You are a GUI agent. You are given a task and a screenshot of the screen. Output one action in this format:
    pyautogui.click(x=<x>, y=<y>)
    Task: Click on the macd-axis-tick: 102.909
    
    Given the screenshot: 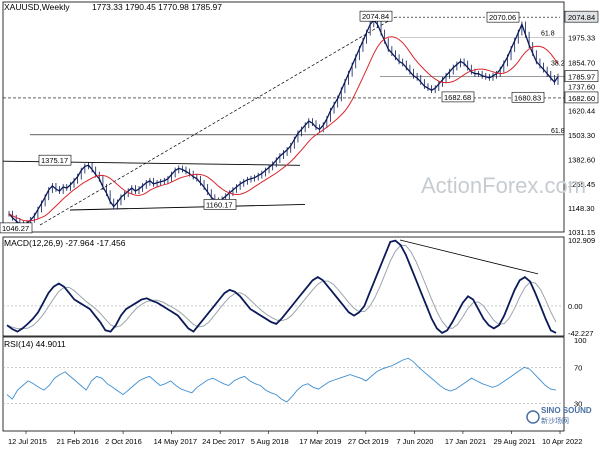 What is the action you would take?
    pyautogui.click(x=581, y=240)
    